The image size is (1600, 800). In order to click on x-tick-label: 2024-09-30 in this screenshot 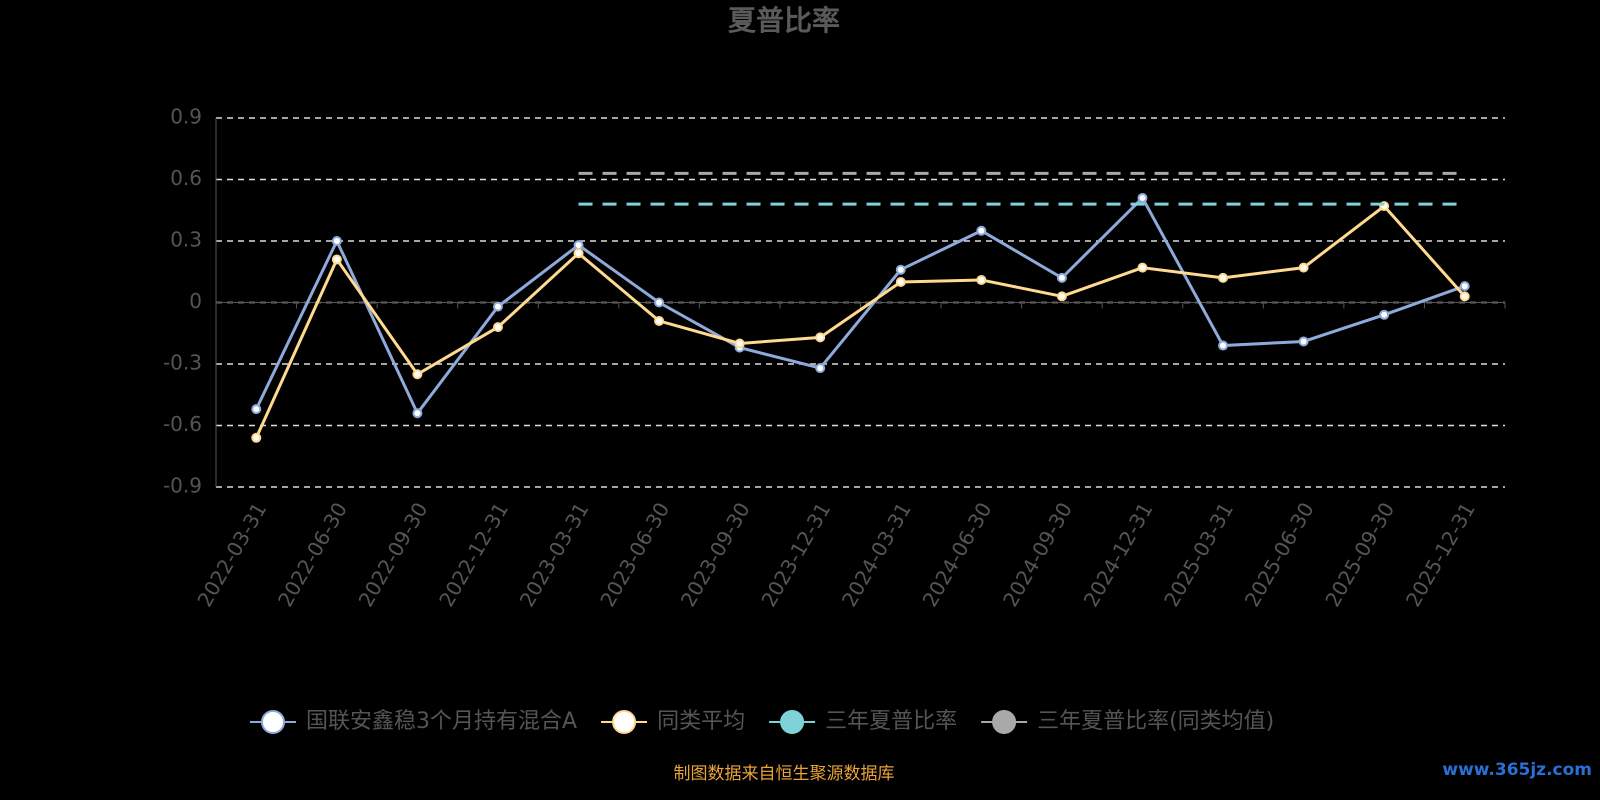, I will do `click(1037, 554)`.